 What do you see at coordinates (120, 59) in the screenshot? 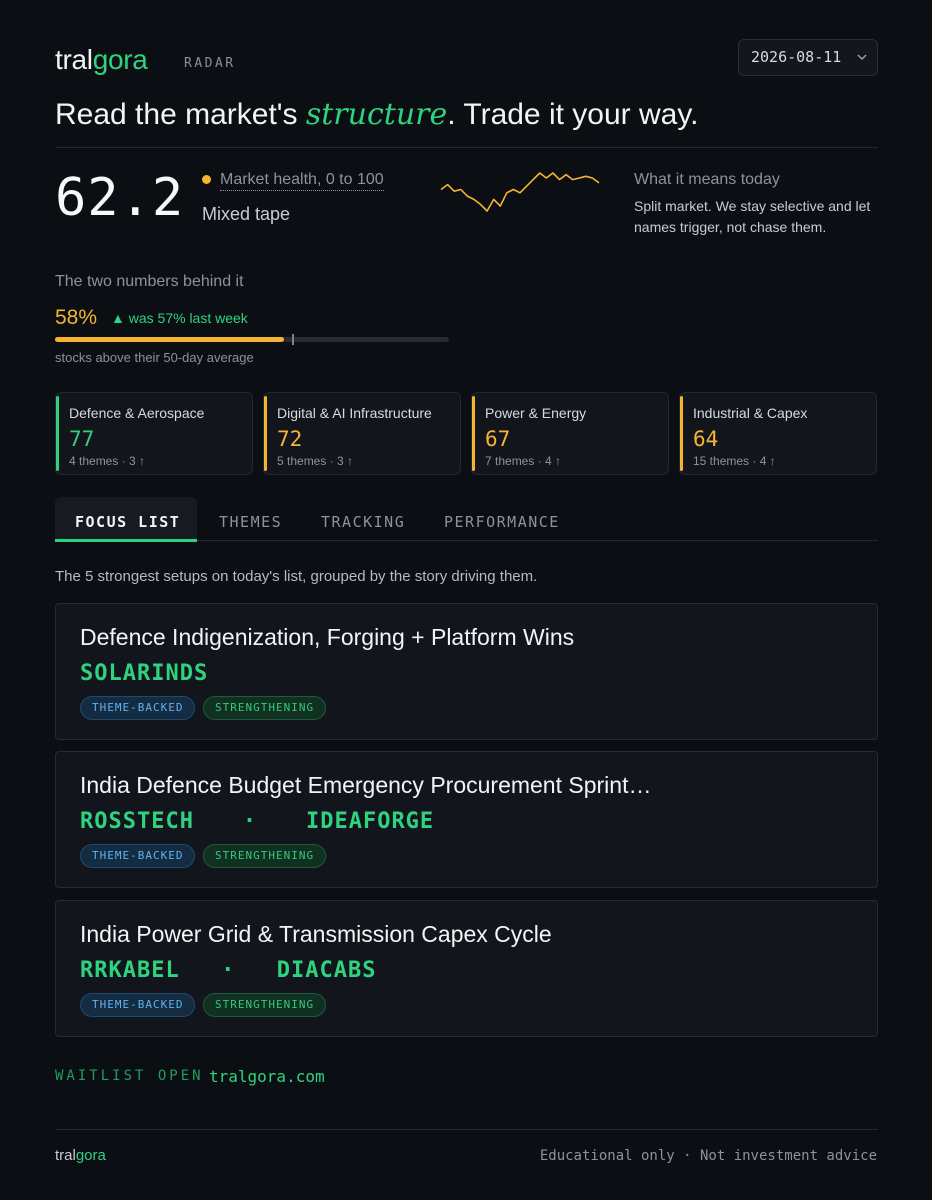
I see `brand-part-2: gora` at bounding box center [120, 59].